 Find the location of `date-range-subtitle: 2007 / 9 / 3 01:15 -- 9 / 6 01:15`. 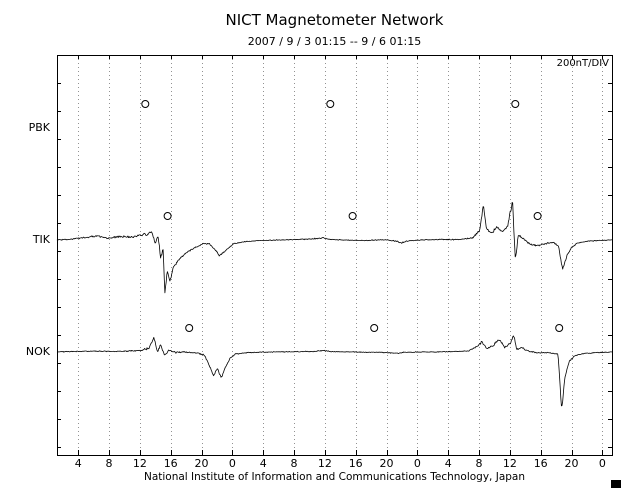

date-range-subtitle: 2007 / 9 / 3 01:15 -- 9 / 6 01:15 is located at coordinates (334, 41).